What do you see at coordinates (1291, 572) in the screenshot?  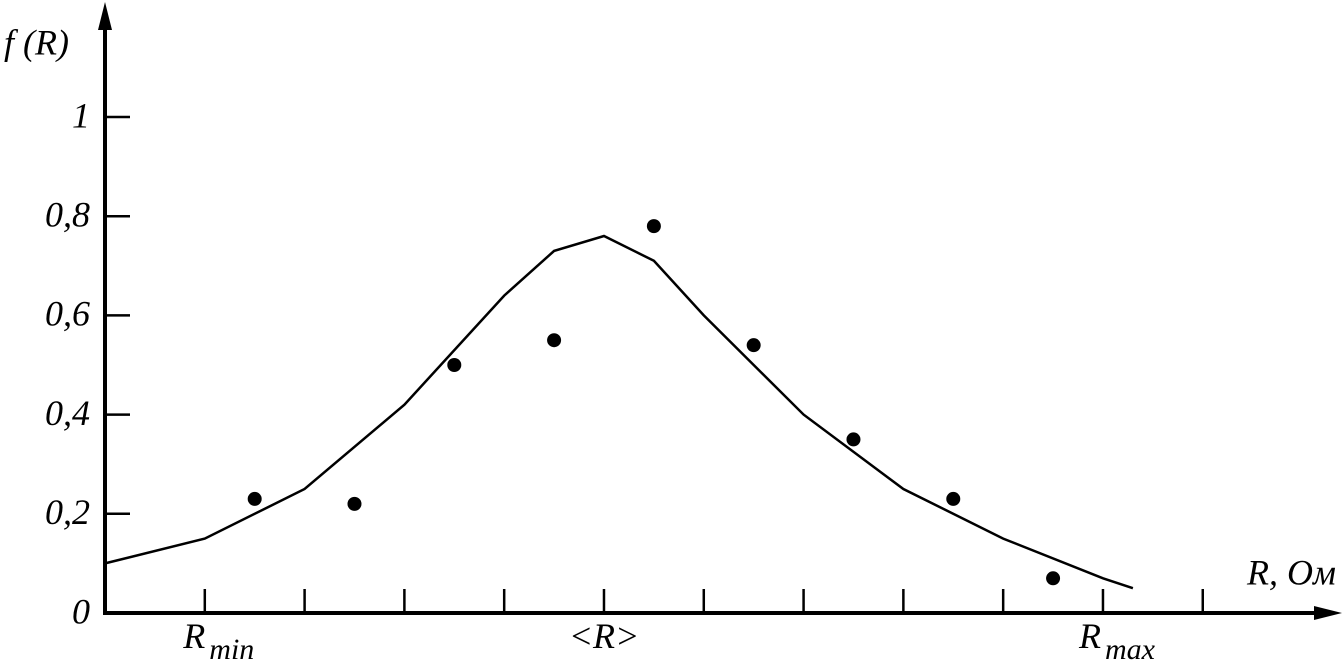 I see `x-axis-label: R, Ом` at bounding box center [1291, 572].